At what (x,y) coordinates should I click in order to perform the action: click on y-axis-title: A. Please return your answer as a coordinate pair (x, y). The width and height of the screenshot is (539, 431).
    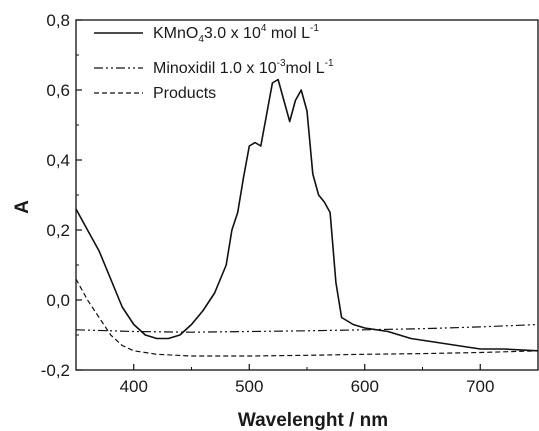
    Looking at the image, I should click on (22, 207).